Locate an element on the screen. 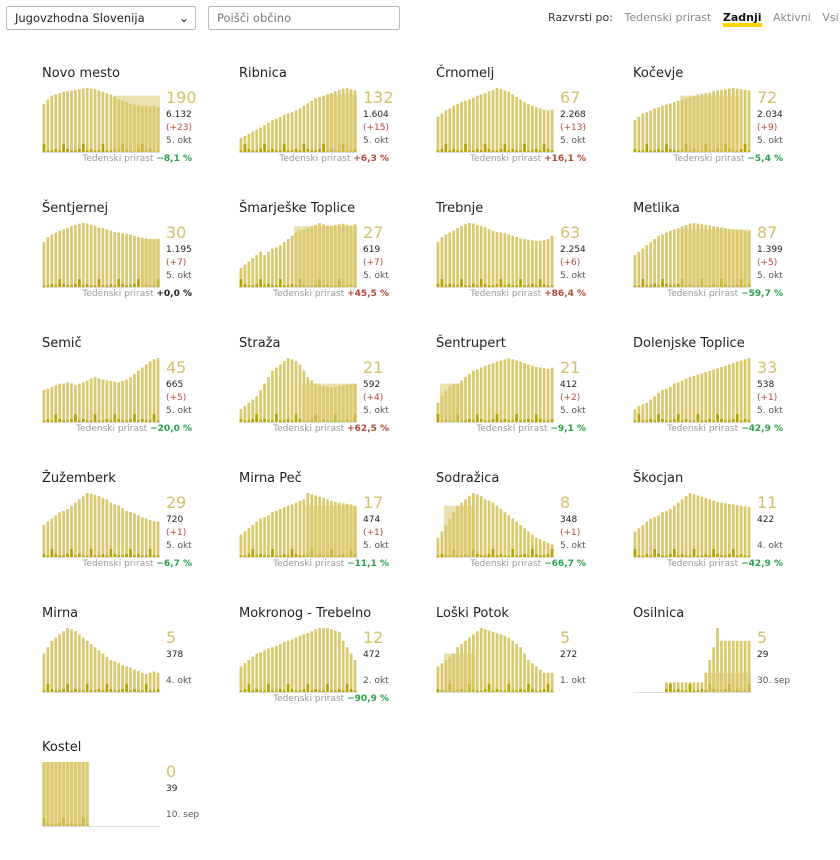 This screenshot has width=840, height=860. total-cases: 592 is located at coordinates (372, 385).